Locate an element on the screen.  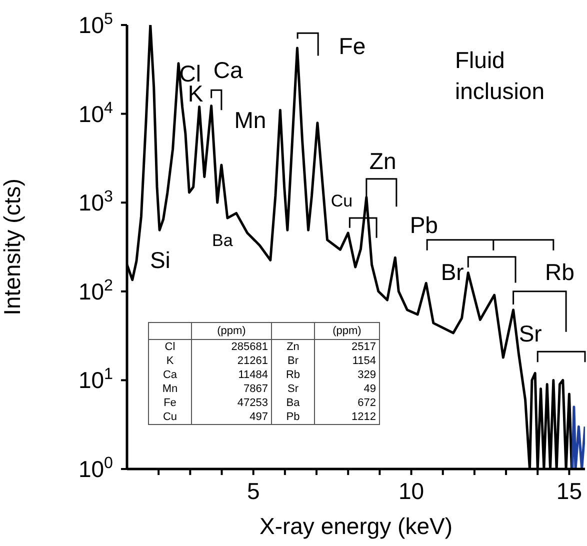
y-axis-title: Intensity (cts) is located at coordinates (13, 247).